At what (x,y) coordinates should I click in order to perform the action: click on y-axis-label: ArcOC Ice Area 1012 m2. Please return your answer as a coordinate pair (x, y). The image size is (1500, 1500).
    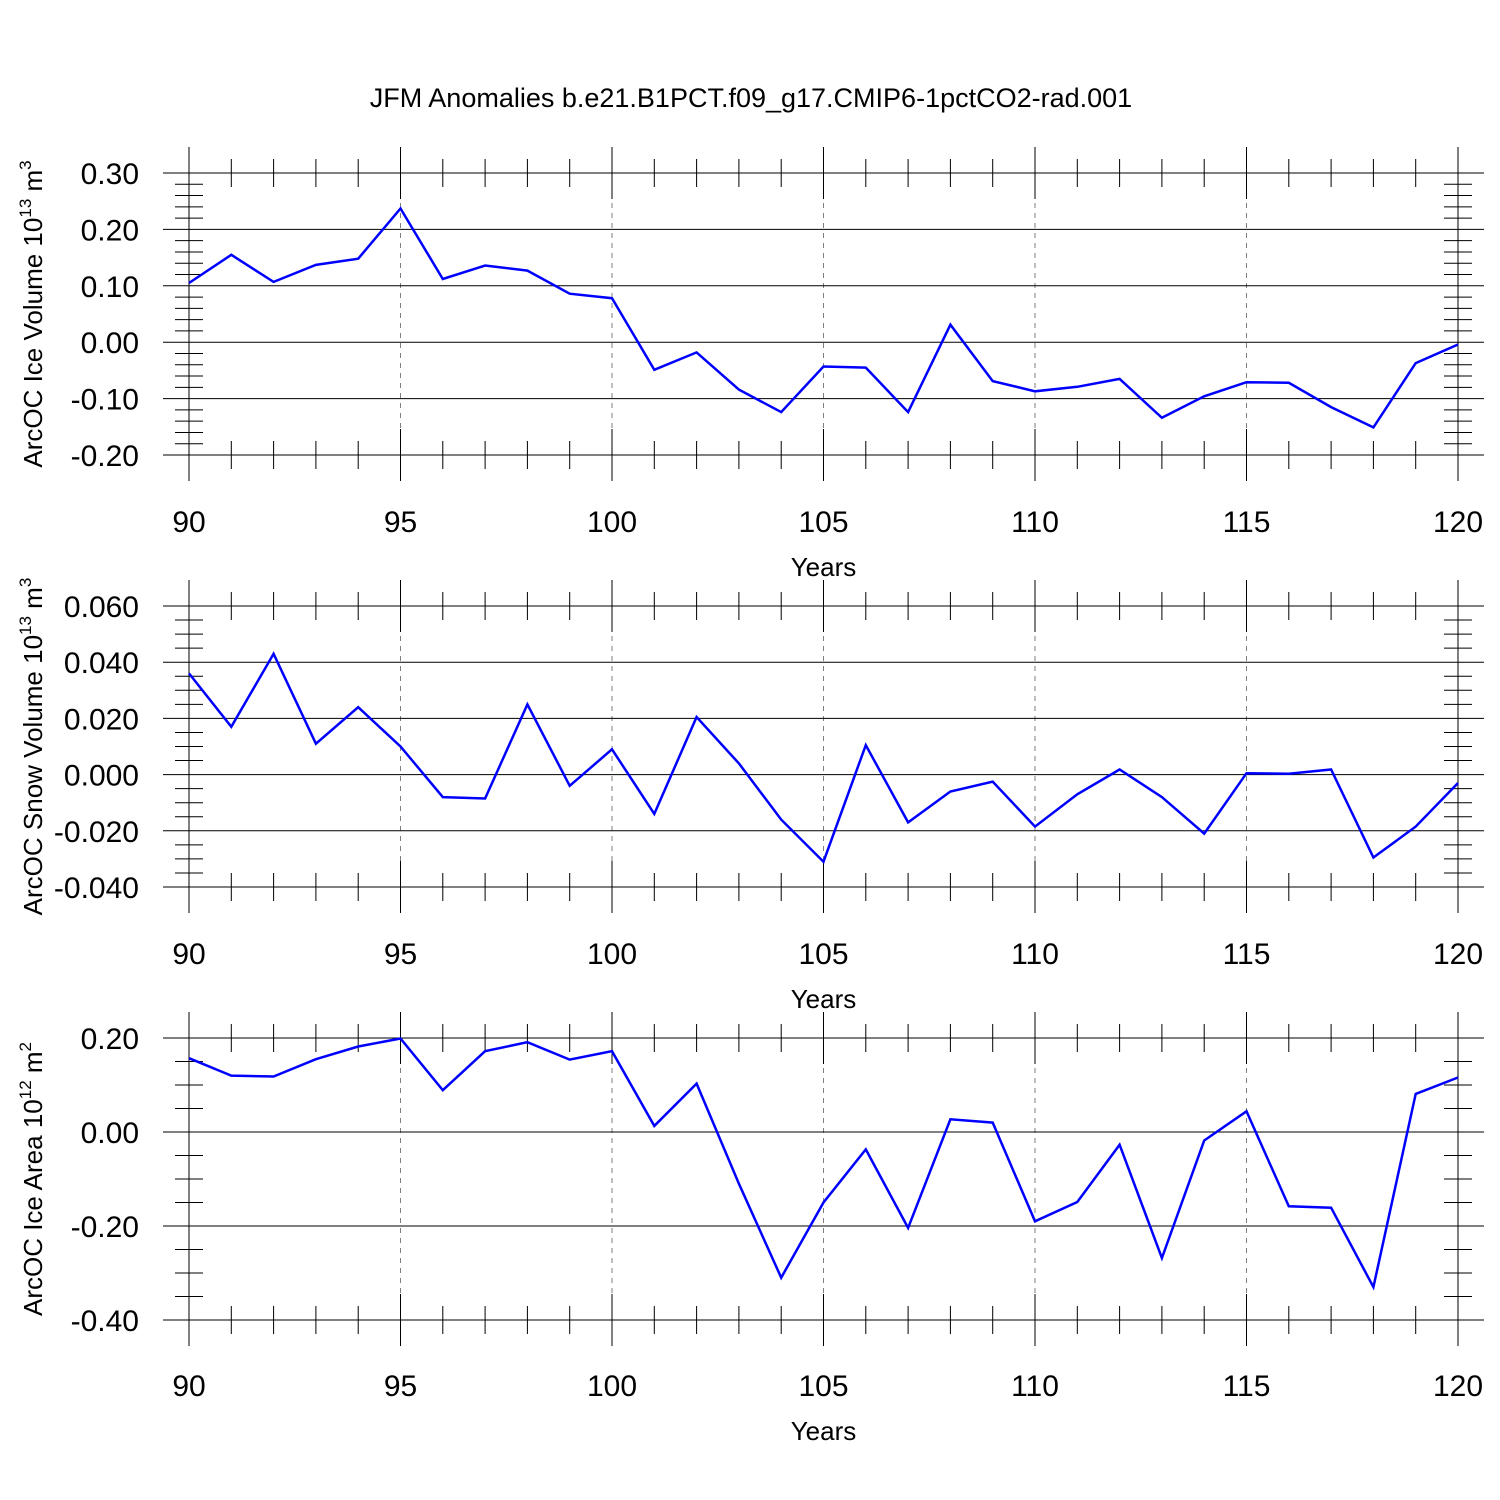
    Looking at the image, I should click on (32, 1179).